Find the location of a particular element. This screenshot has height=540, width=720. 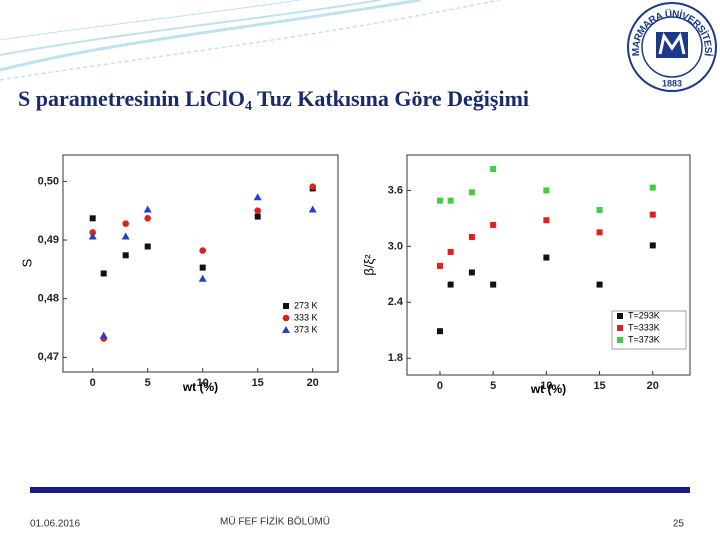

legend-label: 373 K is located at coordinates (306, 329).